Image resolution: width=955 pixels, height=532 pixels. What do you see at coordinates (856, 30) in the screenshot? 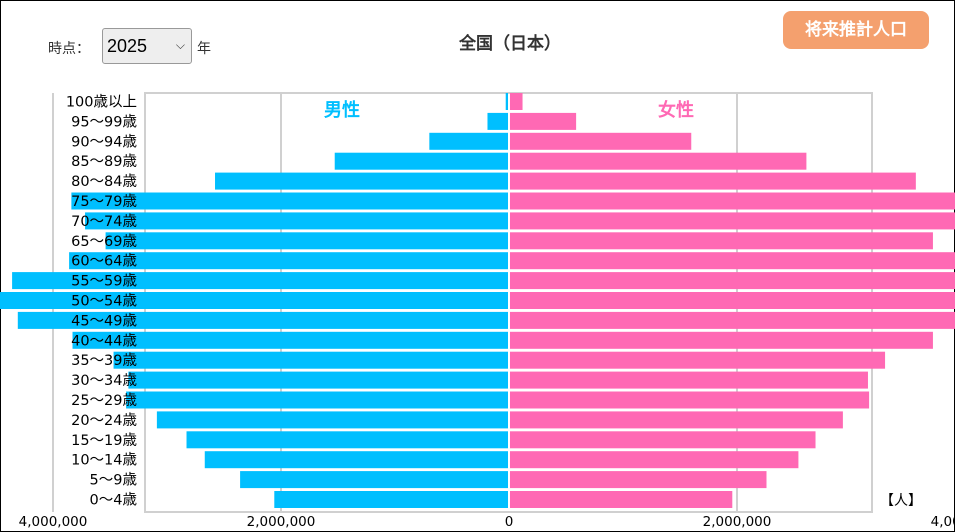
I see `future-projection-button: 将来推計人口` at bounding box center [856, 30].